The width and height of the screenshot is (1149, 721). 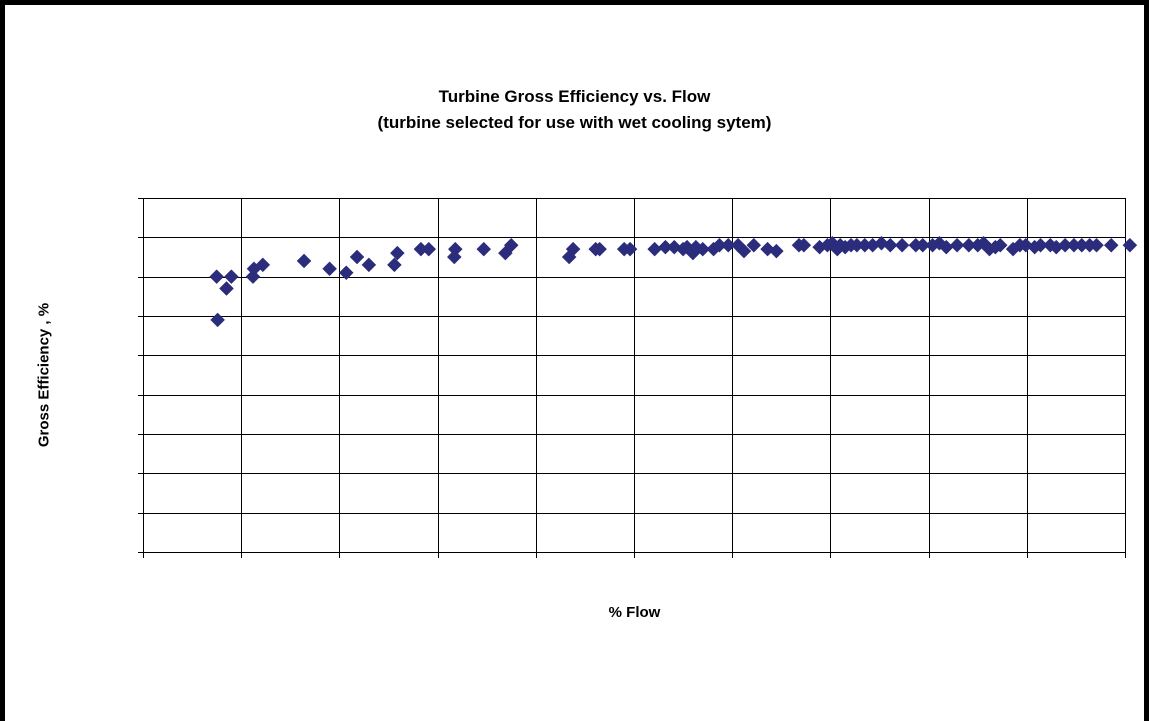 What do you see at coordinates (44, 375) in the screenshot?
I see `y-axis-label: Gross Efficiency , %` at bounding box center [44, 375].